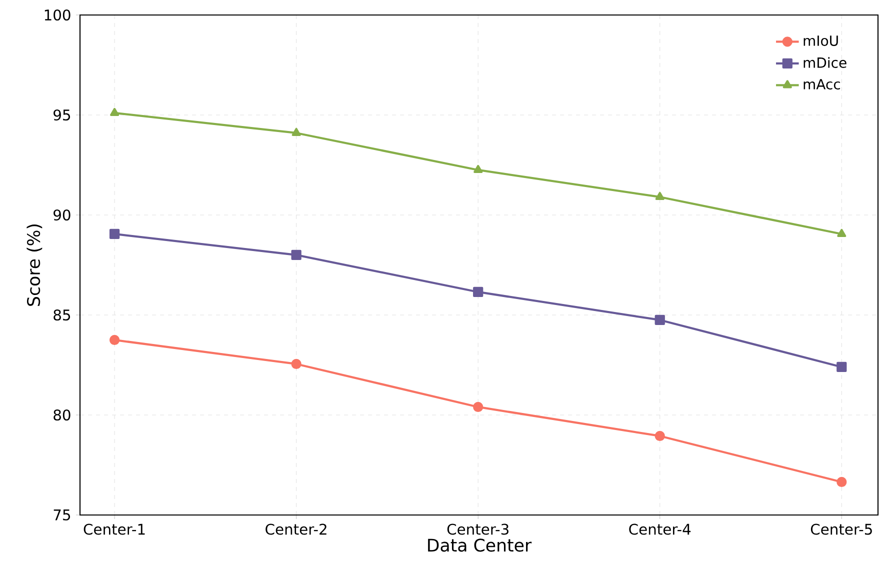 The height and width of the screenshot is (566, 886). Describe the element at coordinates (57, 15) in the screenshot. I see `y-tick-label: 100` at that location.